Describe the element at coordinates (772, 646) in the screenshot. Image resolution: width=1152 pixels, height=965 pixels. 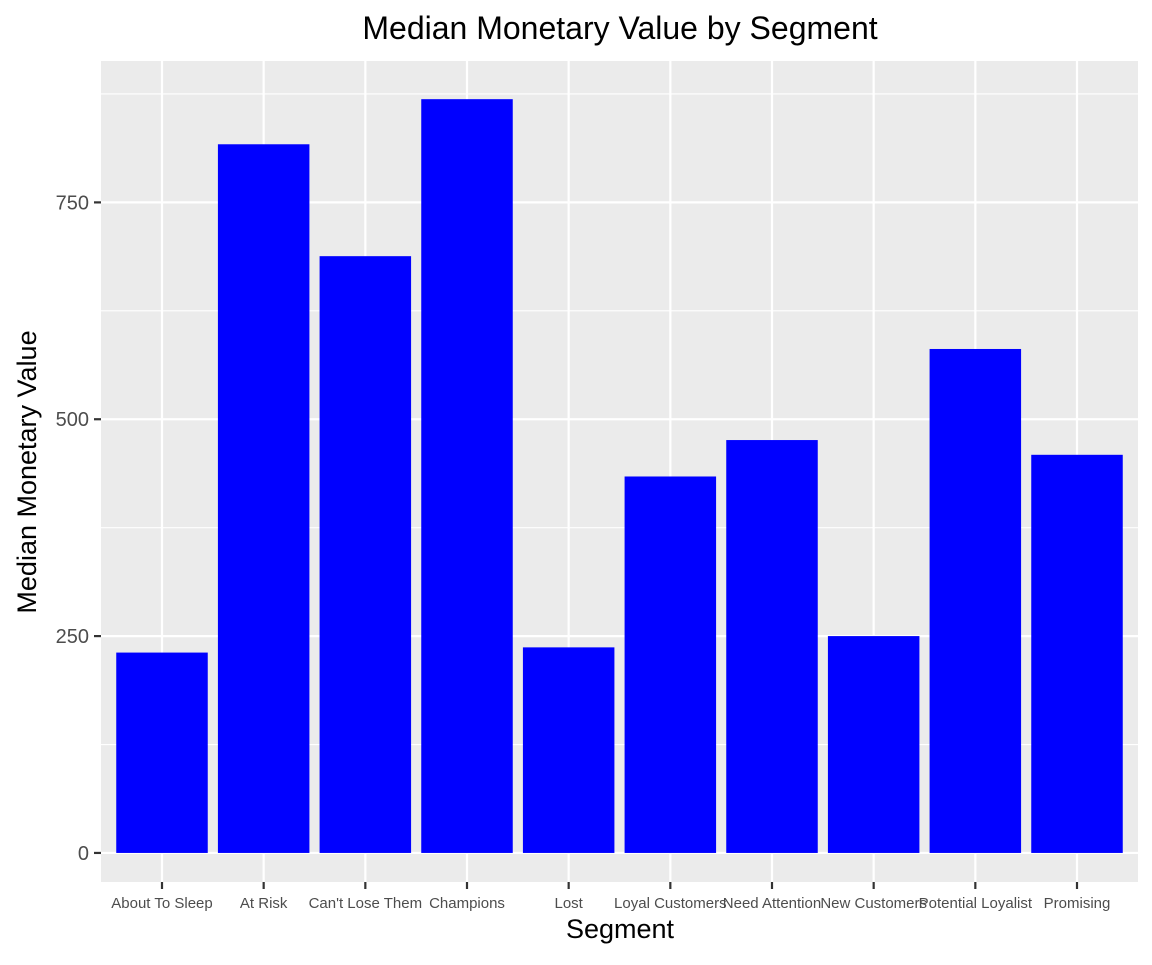
I see `bar-need-attention` at that location.